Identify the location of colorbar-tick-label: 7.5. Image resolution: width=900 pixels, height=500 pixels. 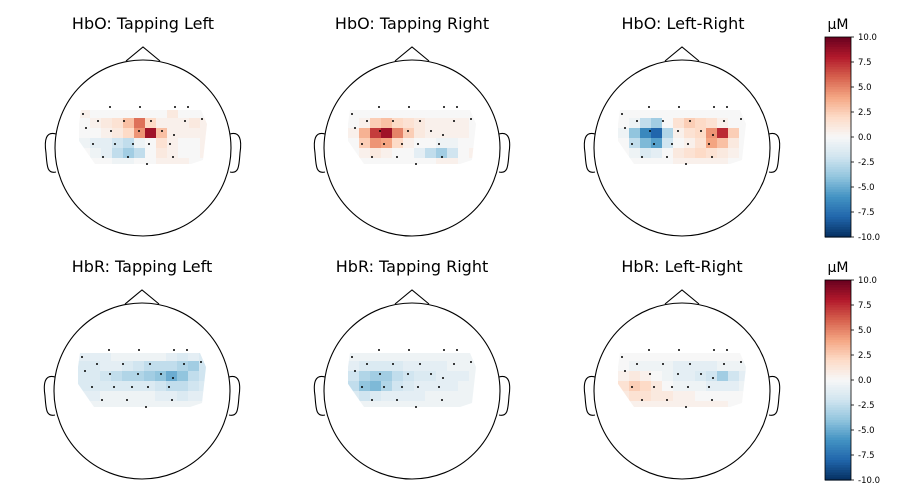
(865, 63).